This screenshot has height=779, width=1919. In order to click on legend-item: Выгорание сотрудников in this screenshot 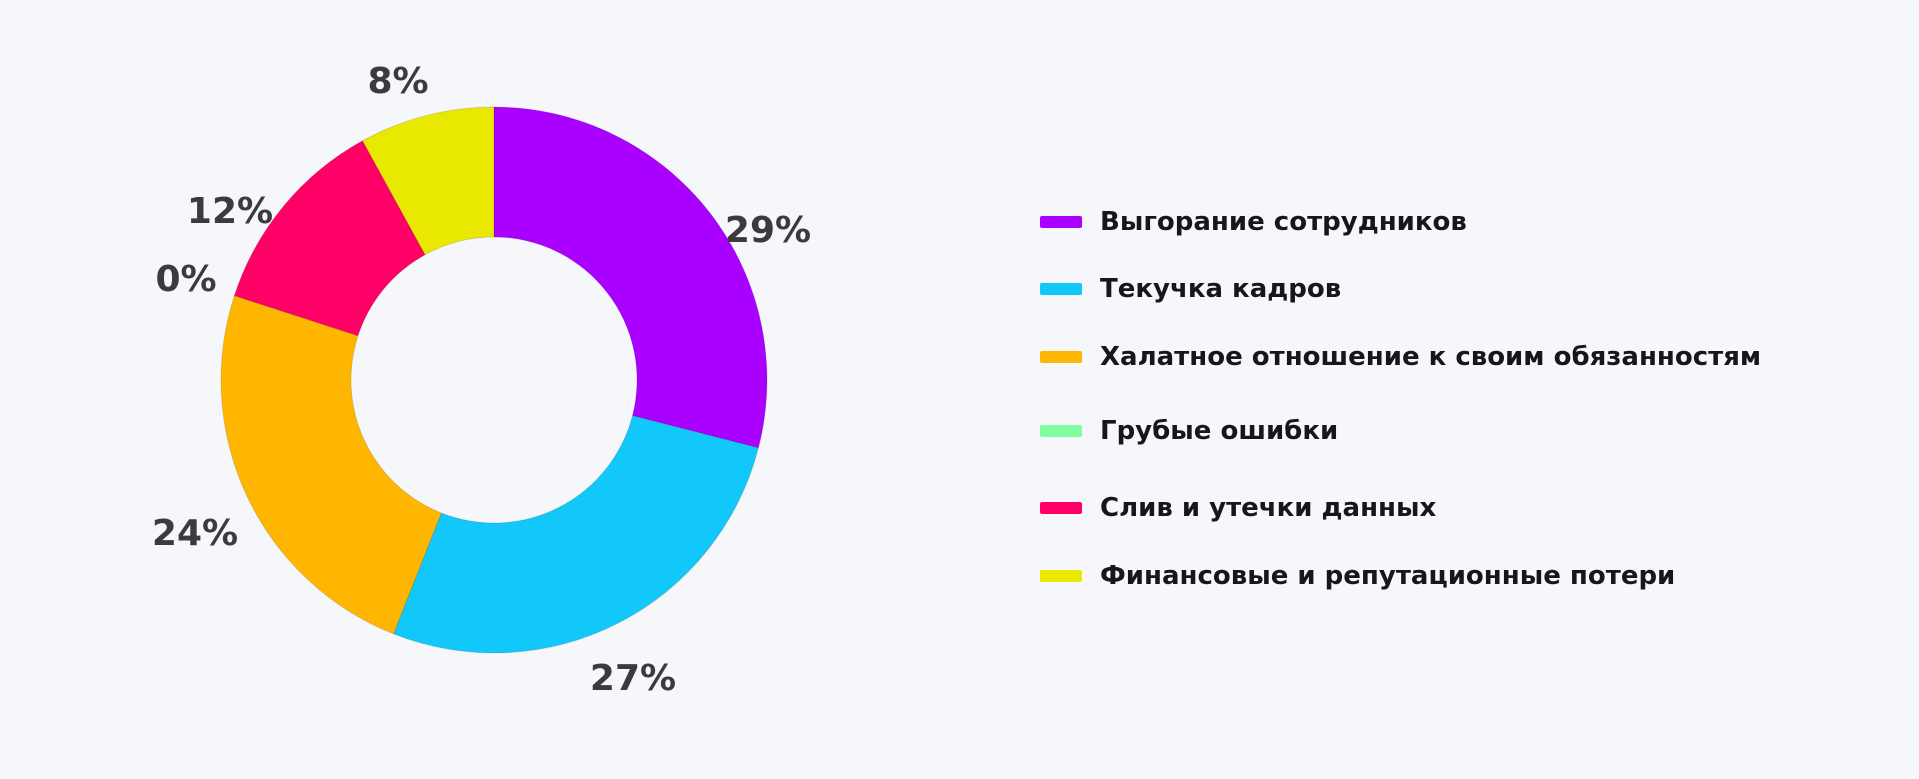, I will do `click(1253, 222)`.